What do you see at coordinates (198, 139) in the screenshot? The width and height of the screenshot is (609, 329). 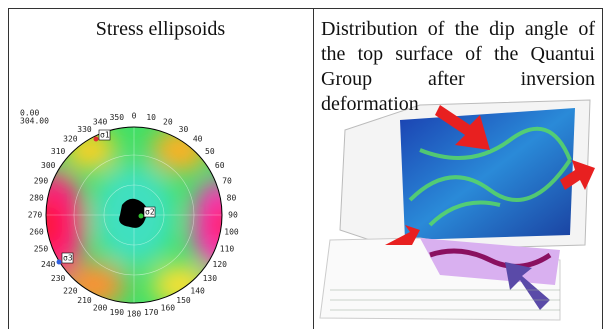 I see `angle-label: 40` at bounding box center [198, 139].